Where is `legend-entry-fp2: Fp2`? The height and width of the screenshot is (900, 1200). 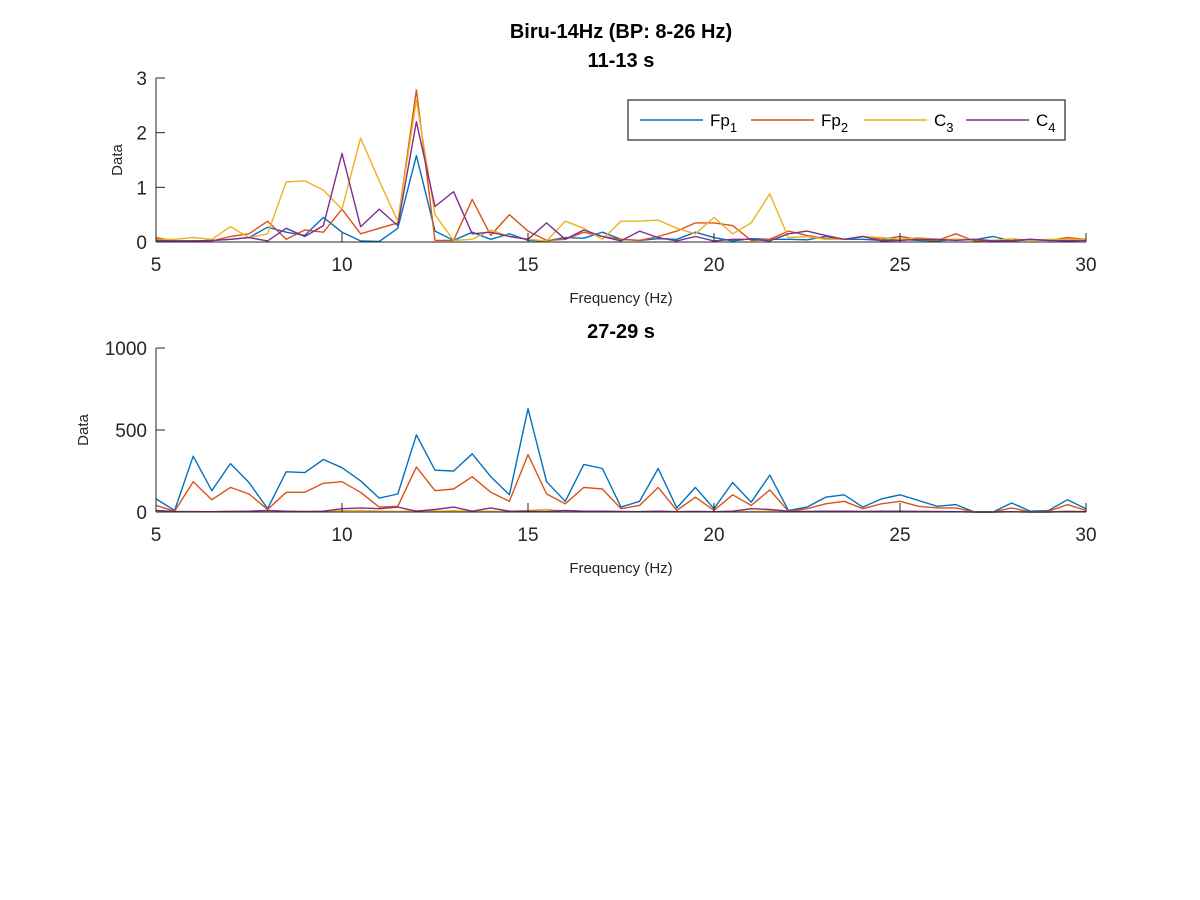 legend-entry-fp2: Fp2 is located at coordinates (799, 123).